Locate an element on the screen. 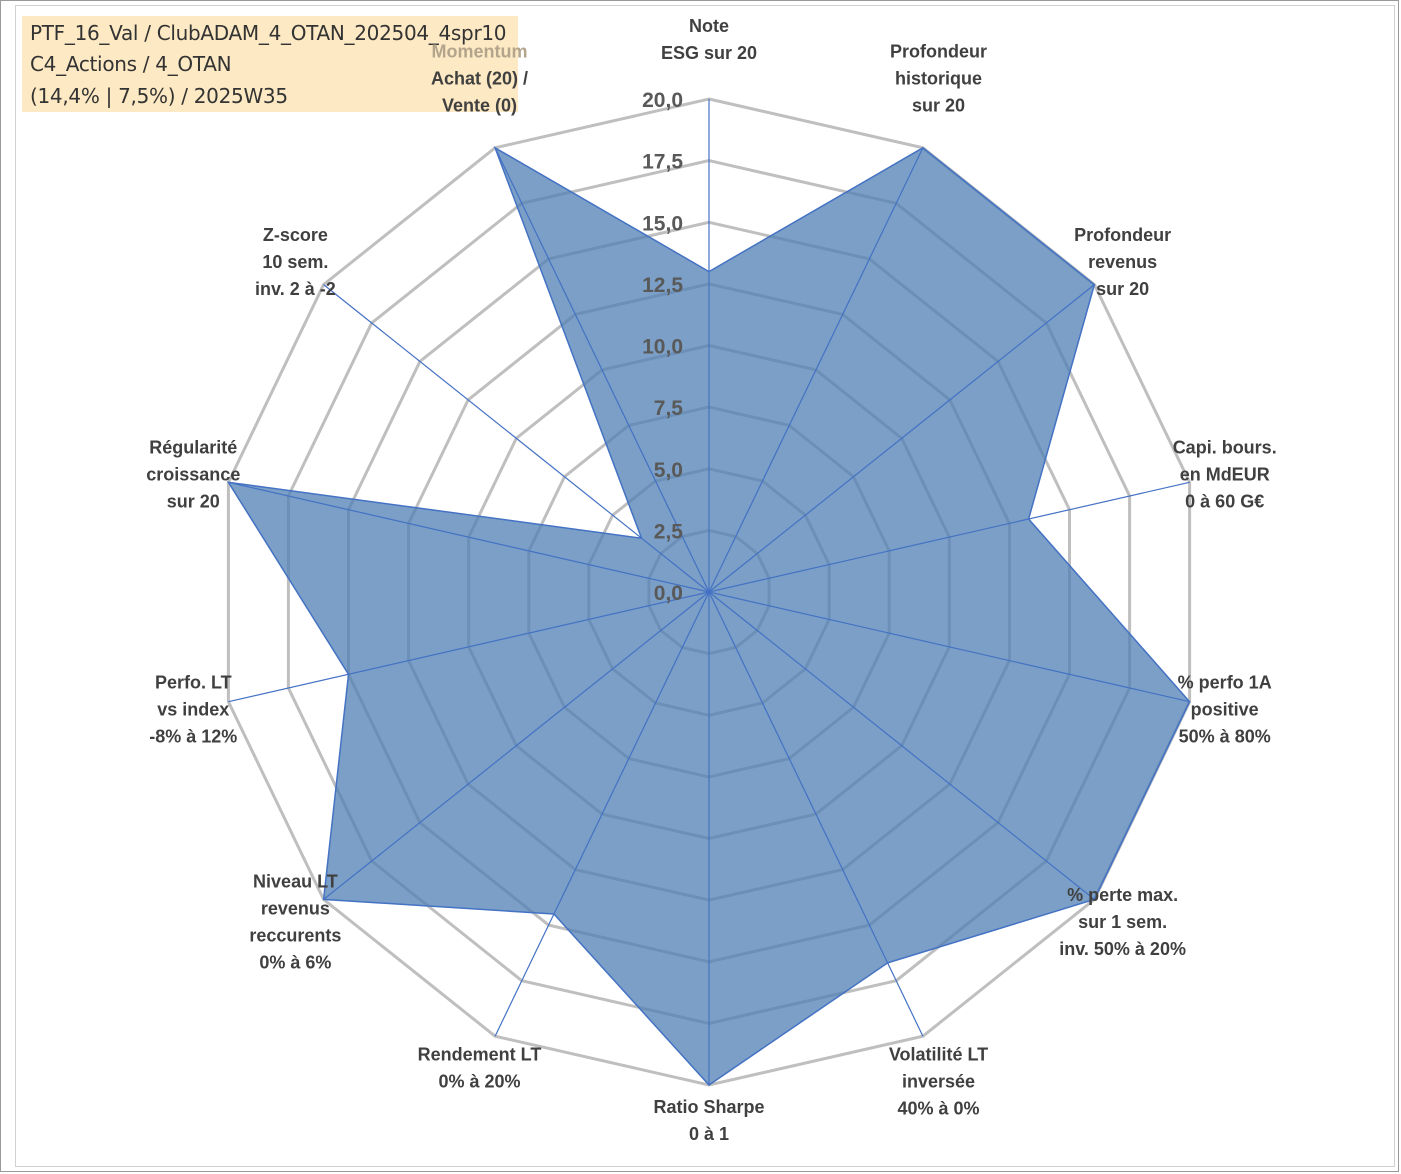 Image resolution: width=1401 pixels, height=1174 pixels. tick-label: 0,0 is located at coordinates (668, 593).